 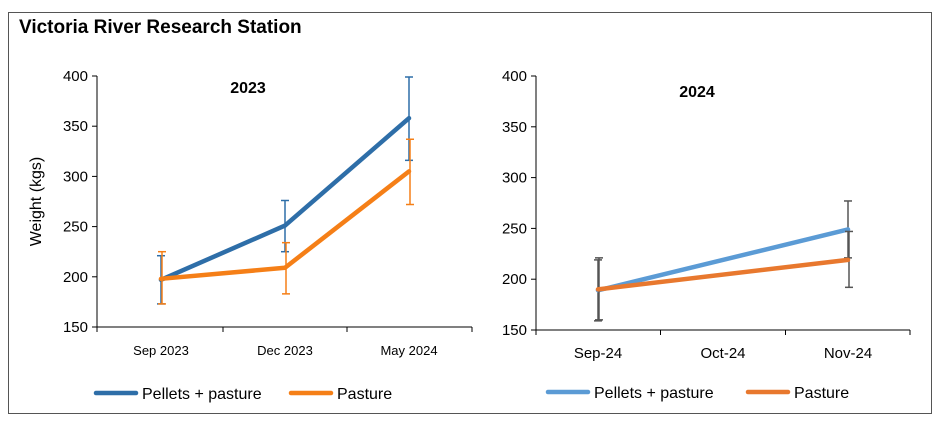 What do you see at coordinates (285, 350) in the screenshot?
I see `x-tick-label: Dec 2023` at bounding box center [285, 350].